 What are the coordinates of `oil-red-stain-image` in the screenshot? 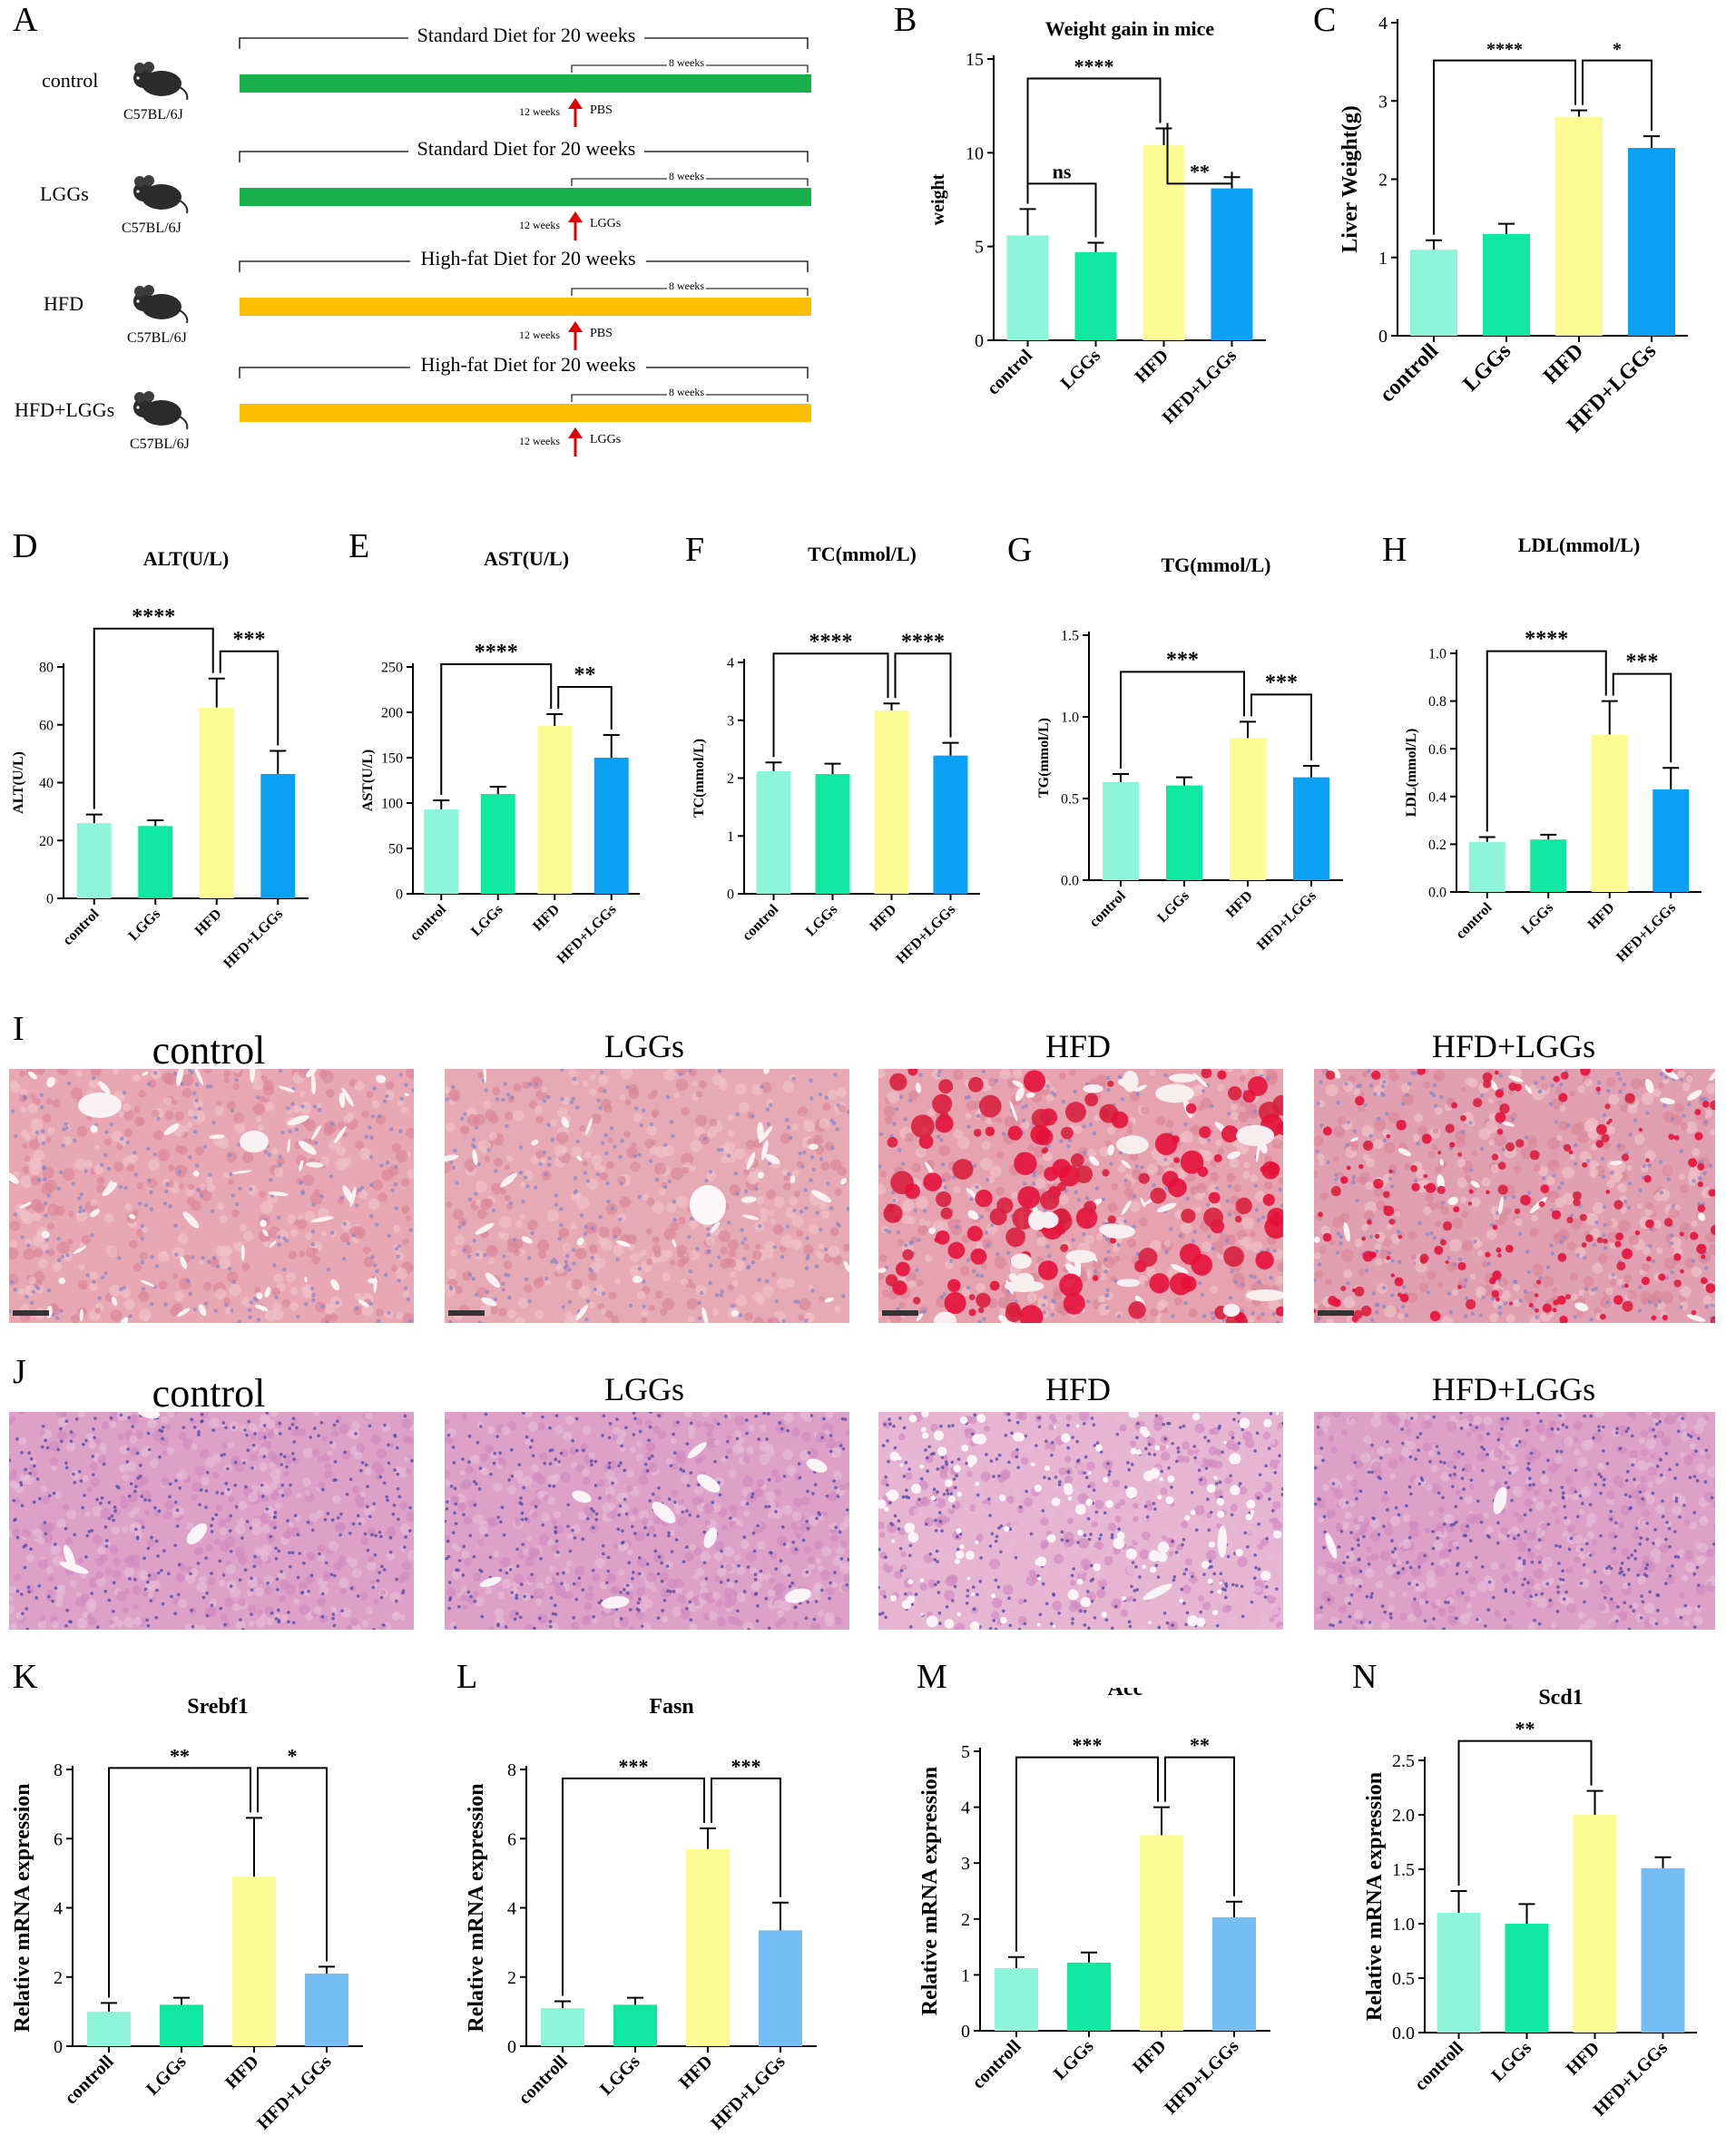 It's located at (212, 1196).